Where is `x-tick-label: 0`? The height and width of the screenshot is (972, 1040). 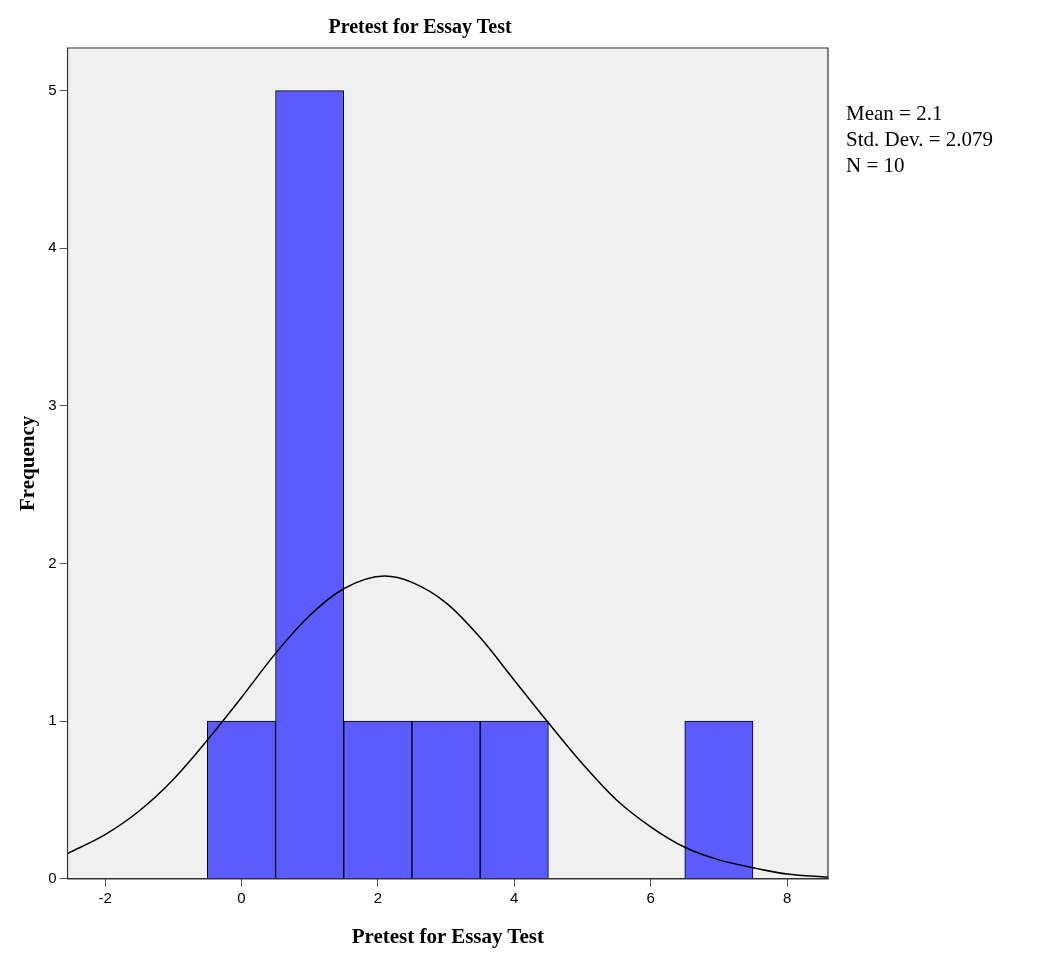 x-tick-label: 0 is located at coordinates (241, 897).